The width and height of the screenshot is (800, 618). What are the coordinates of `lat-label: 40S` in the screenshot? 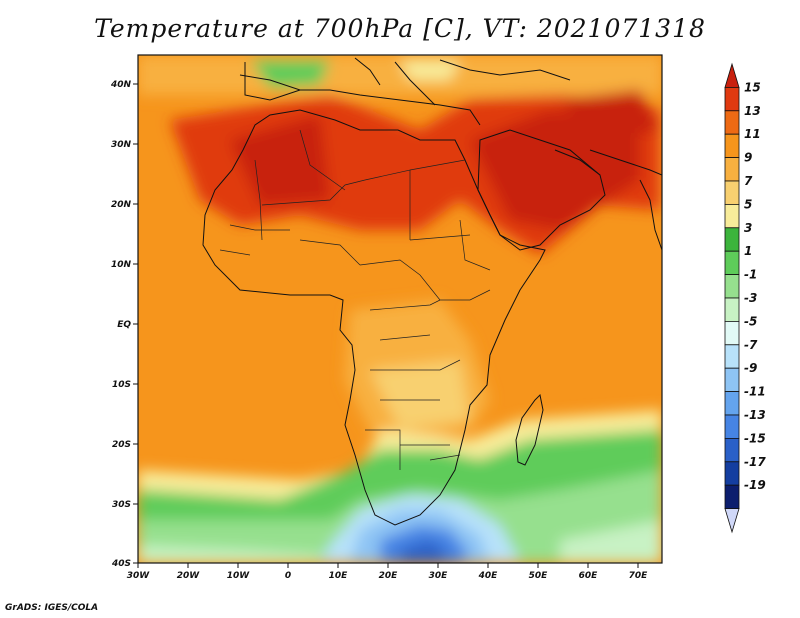 It's located at (121, 564).